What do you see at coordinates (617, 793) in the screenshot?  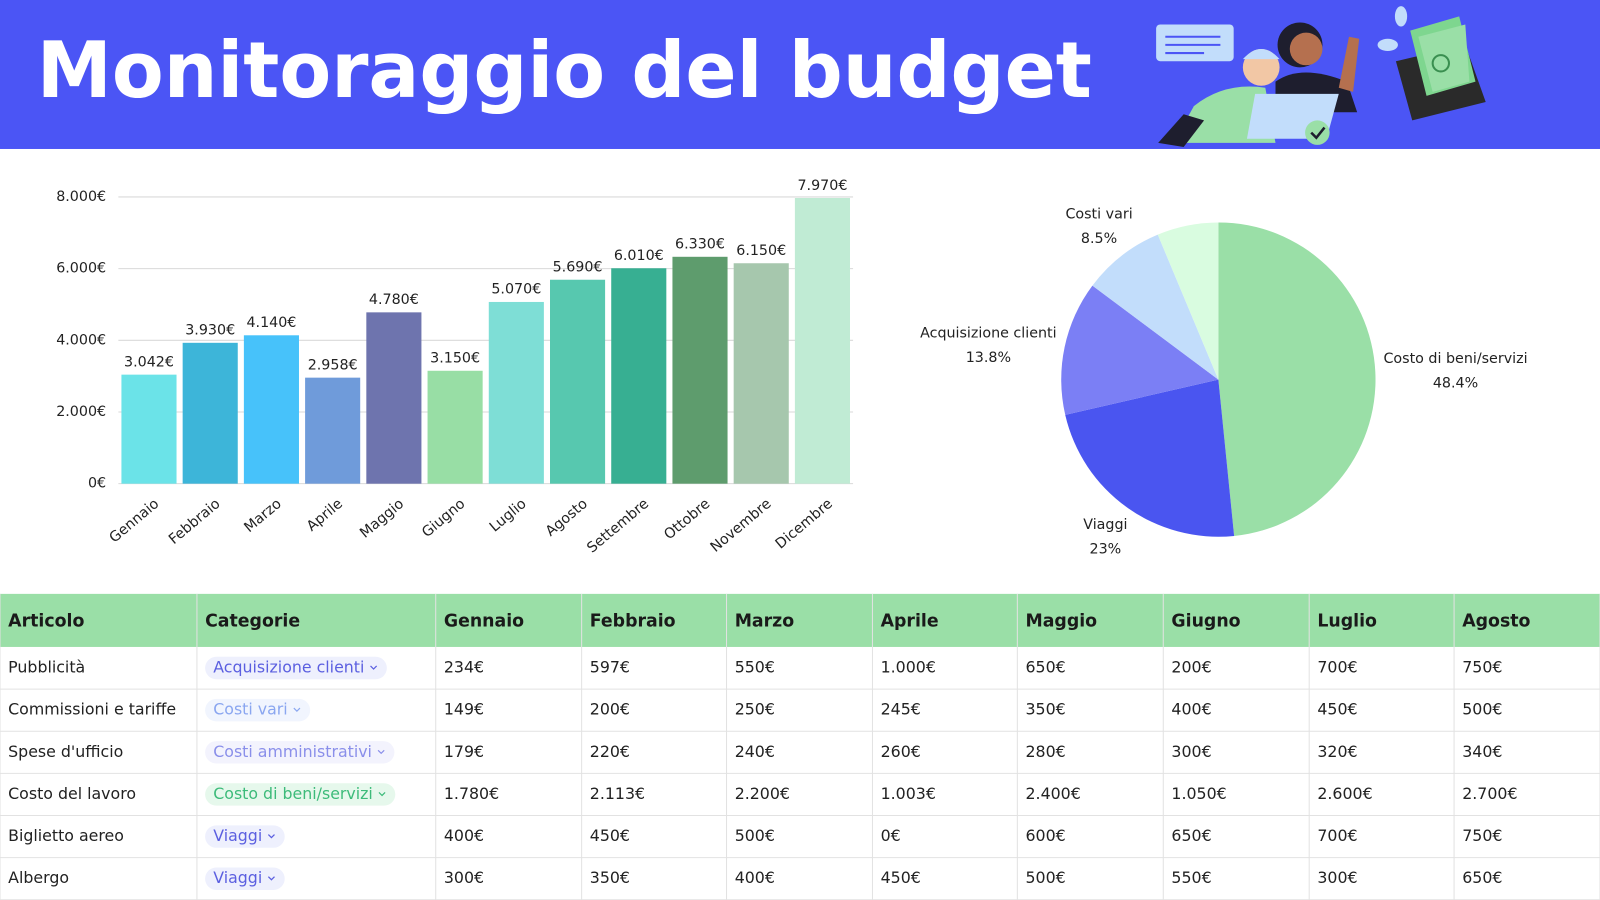 I see `table-cell: 2.113€` at bounding box center [617, 793].